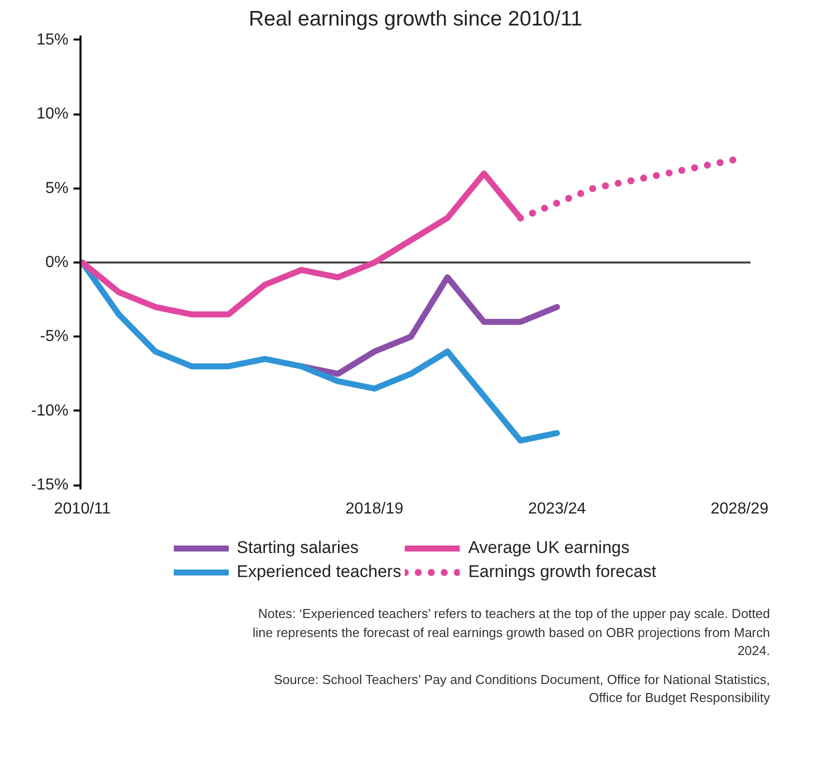  Describe the element at coordinates (50, 411) in the screenshot. I see `y-tick-label: -10%` at that location.